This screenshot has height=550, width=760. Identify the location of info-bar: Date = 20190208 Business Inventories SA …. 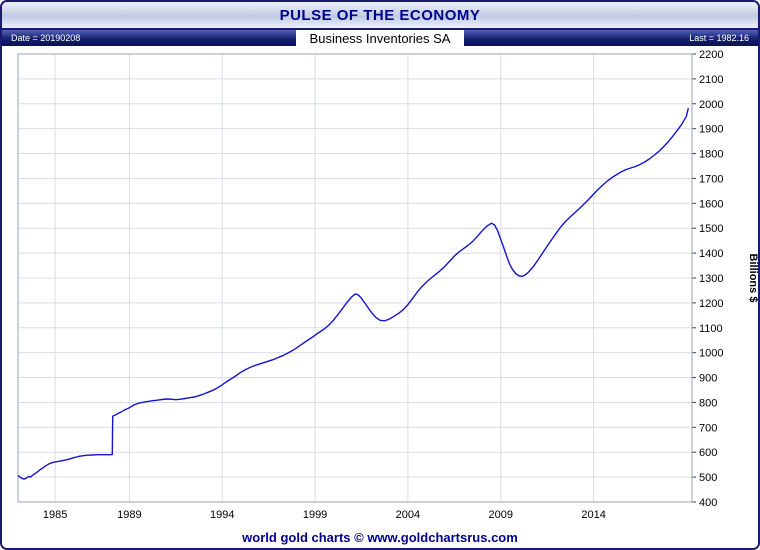
(380, 38).